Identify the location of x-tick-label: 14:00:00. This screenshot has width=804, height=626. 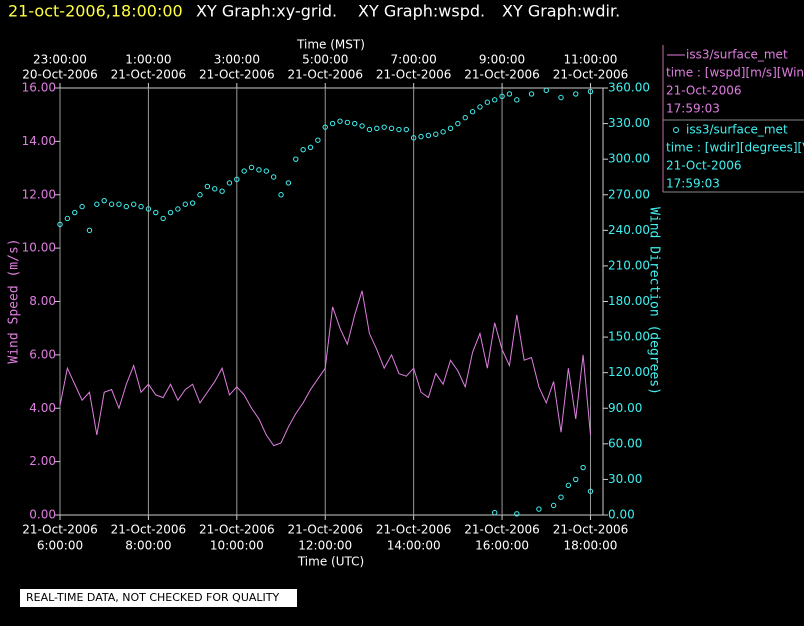
(414, 546).